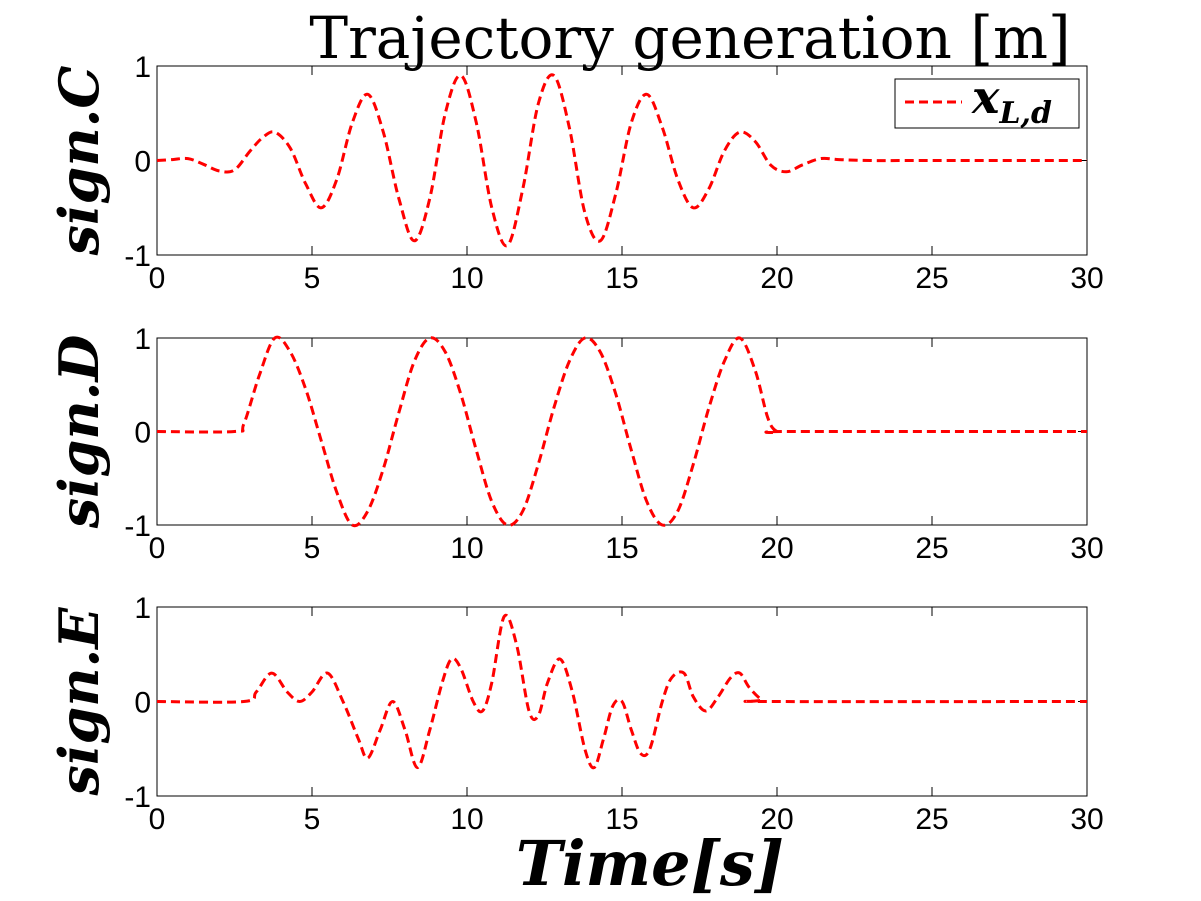 The height and width of the screenshot is (901, 1201). Describe the element at coordinates (79, 161) in the screenshot. I see `y-axis-label: sign.C` at that location.